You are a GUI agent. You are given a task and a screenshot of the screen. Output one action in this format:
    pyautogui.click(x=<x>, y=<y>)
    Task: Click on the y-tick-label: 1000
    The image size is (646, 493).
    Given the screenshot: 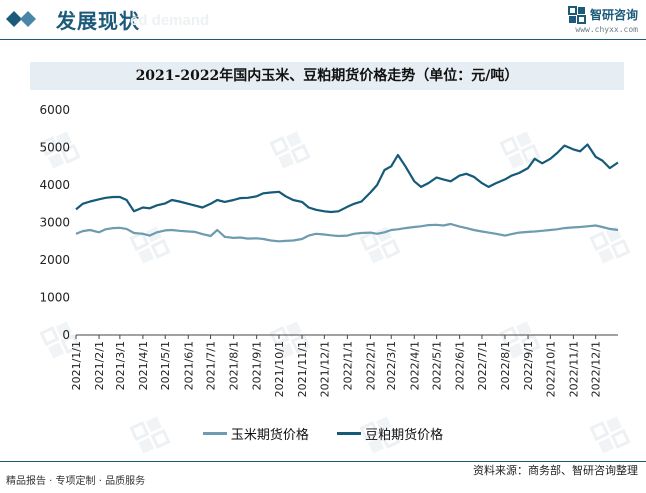 What is the action you would take?
    pyautogui.click(x=54, y=298)
    